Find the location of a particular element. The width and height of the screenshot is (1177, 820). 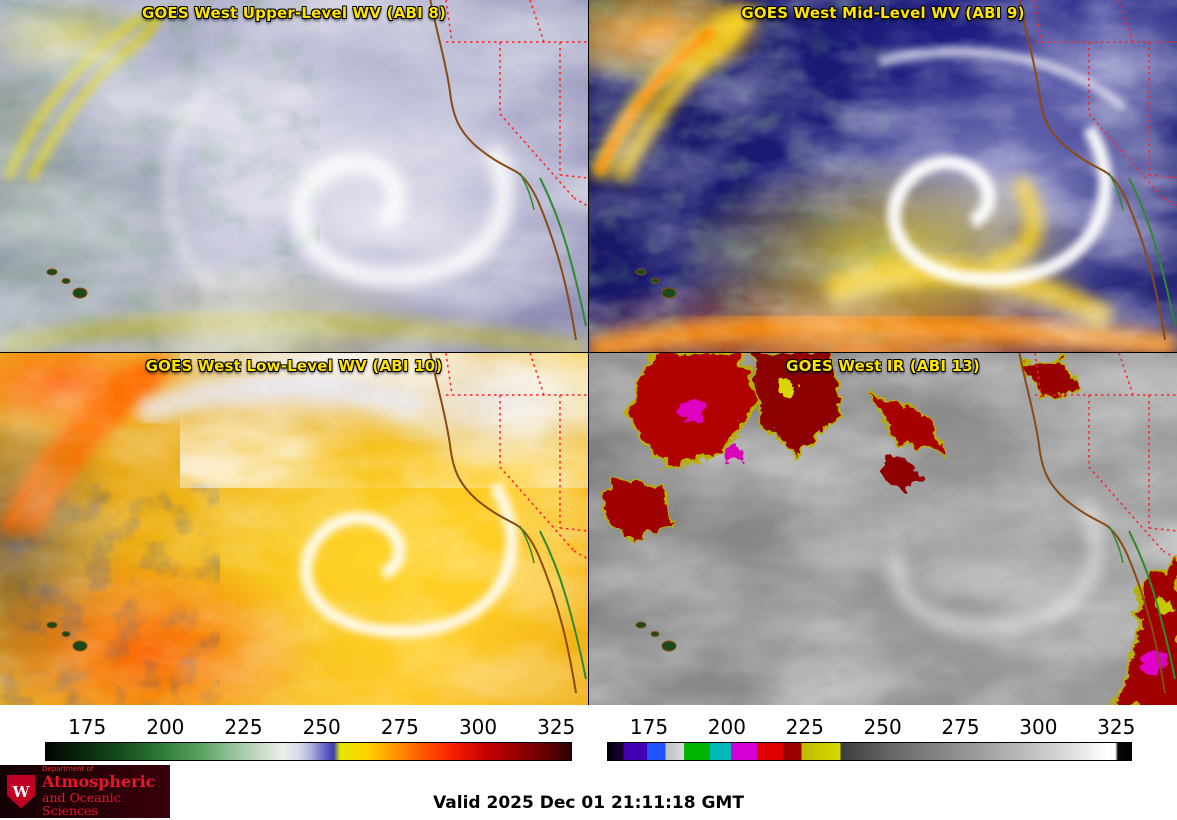

logo-line1: Atmospheric is located at coordinates (99, 782).